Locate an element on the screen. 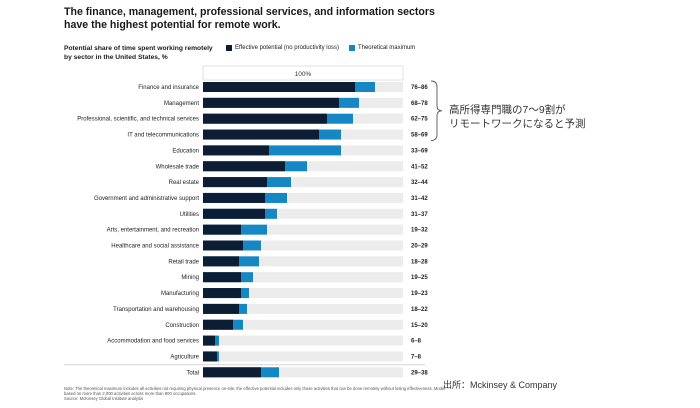 The width and height of the screenshot is (700, 408). category-label: Retail trade is located at coordinates (183, 262).